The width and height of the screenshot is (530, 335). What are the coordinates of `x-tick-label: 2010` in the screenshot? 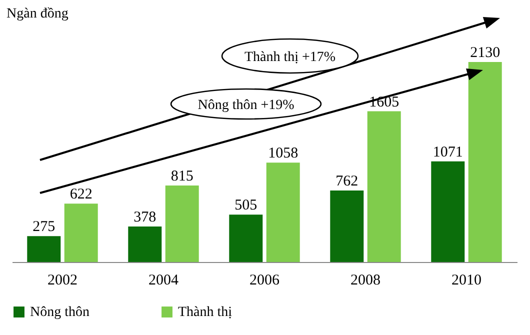 It's located at (467, 280).